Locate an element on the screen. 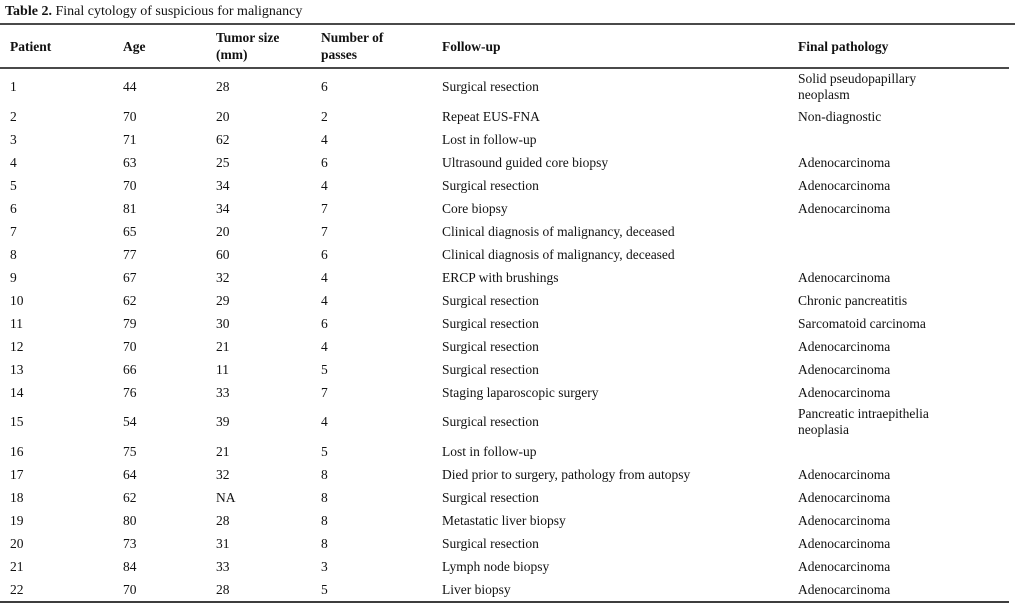 The width and height of the screenshot is (1015, 604). cell-patient: 8 is located at coordinates (13, 254).